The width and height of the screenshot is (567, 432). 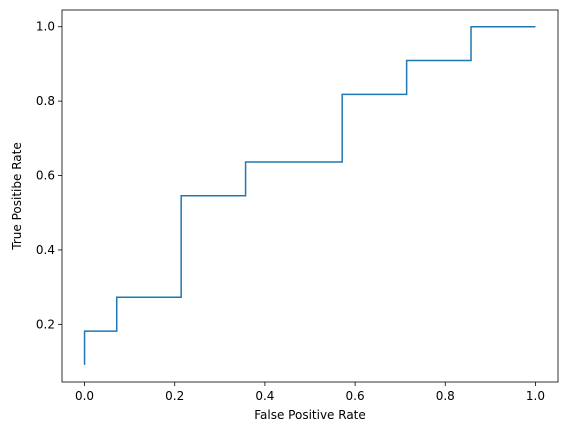 What do you see at coordinates (84, 396) in the screenshot?
I see `x-tick-label: 0.0` at bounding box center [84, 396].